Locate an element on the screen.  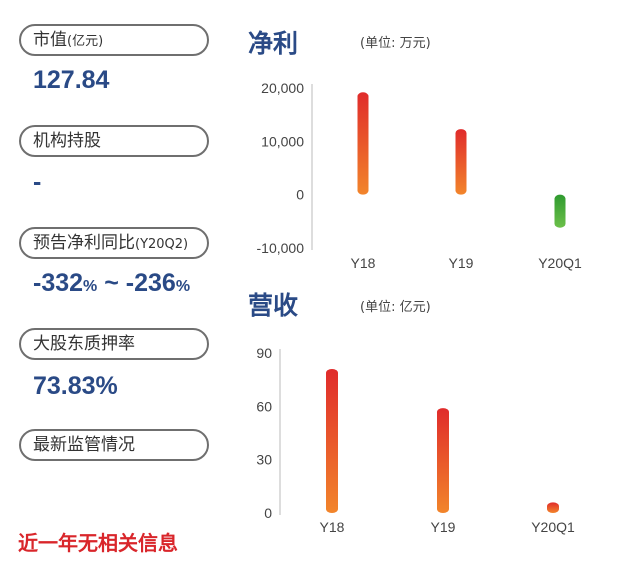
net-profit-bar-y19 is located at coordinates (461, 162).